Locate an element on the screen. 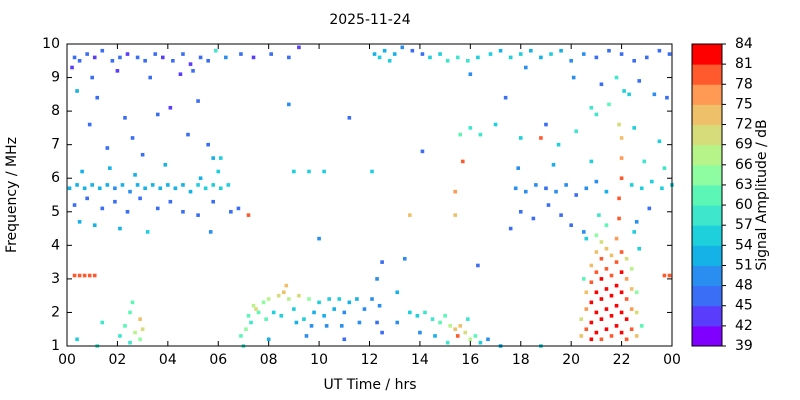  x-tick-label: 06 is located at coordinates (218, 360).